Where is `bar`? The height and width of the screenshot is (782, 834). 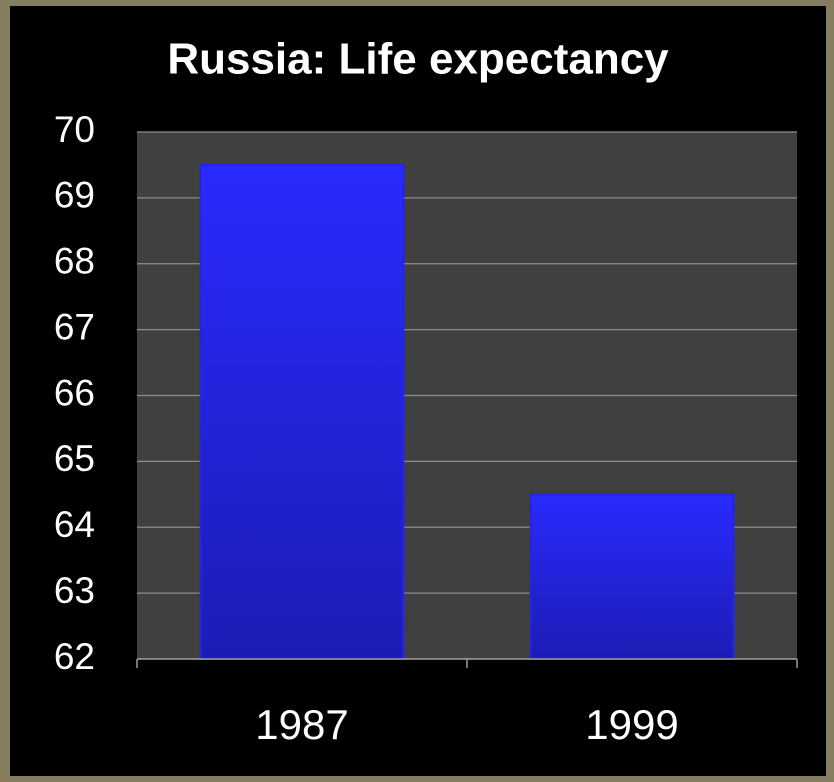
bar is located at coordinates (632, 576).